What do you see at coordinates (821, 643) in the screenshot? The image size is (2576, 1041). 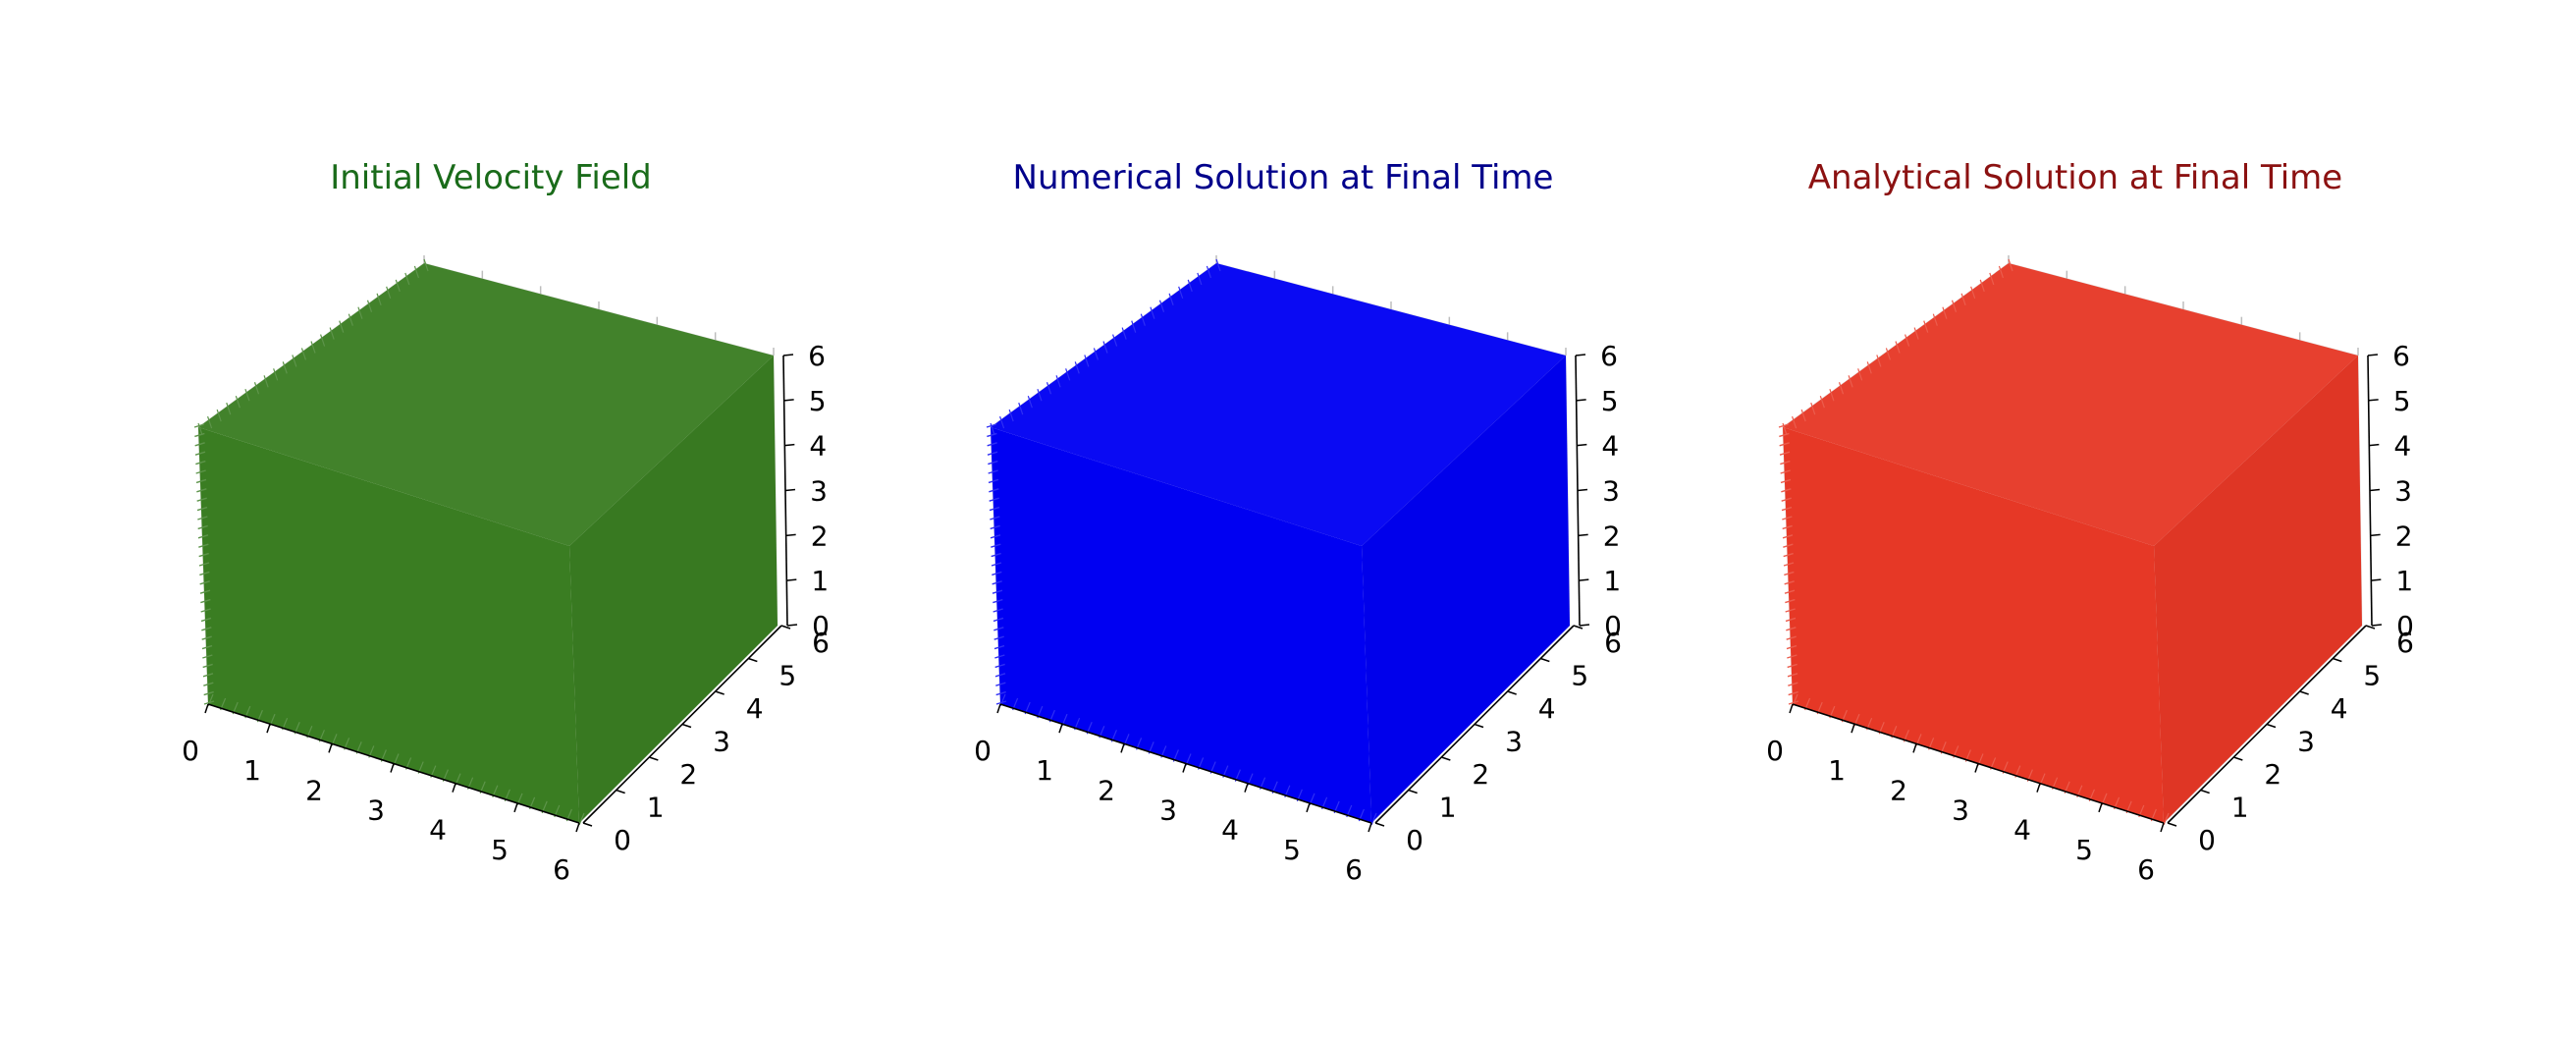 I see `y-tick-label: 6` at bounding box center [821, 643].